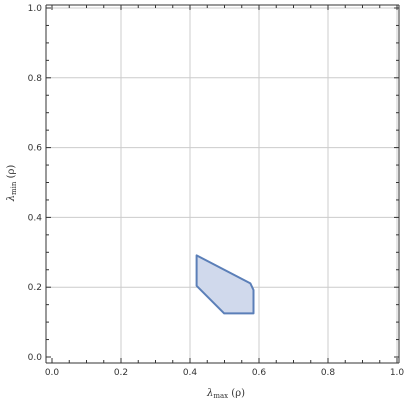 The width and height of the screenshot is (404, 404). I want to click on y-tick-label: 0.4, so click(35, 218).